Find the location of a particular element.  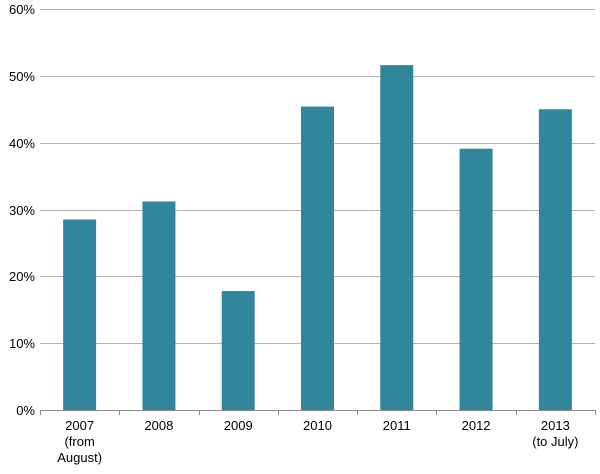

x-category-label-line: 2008 is located at coordinates (158, 425).